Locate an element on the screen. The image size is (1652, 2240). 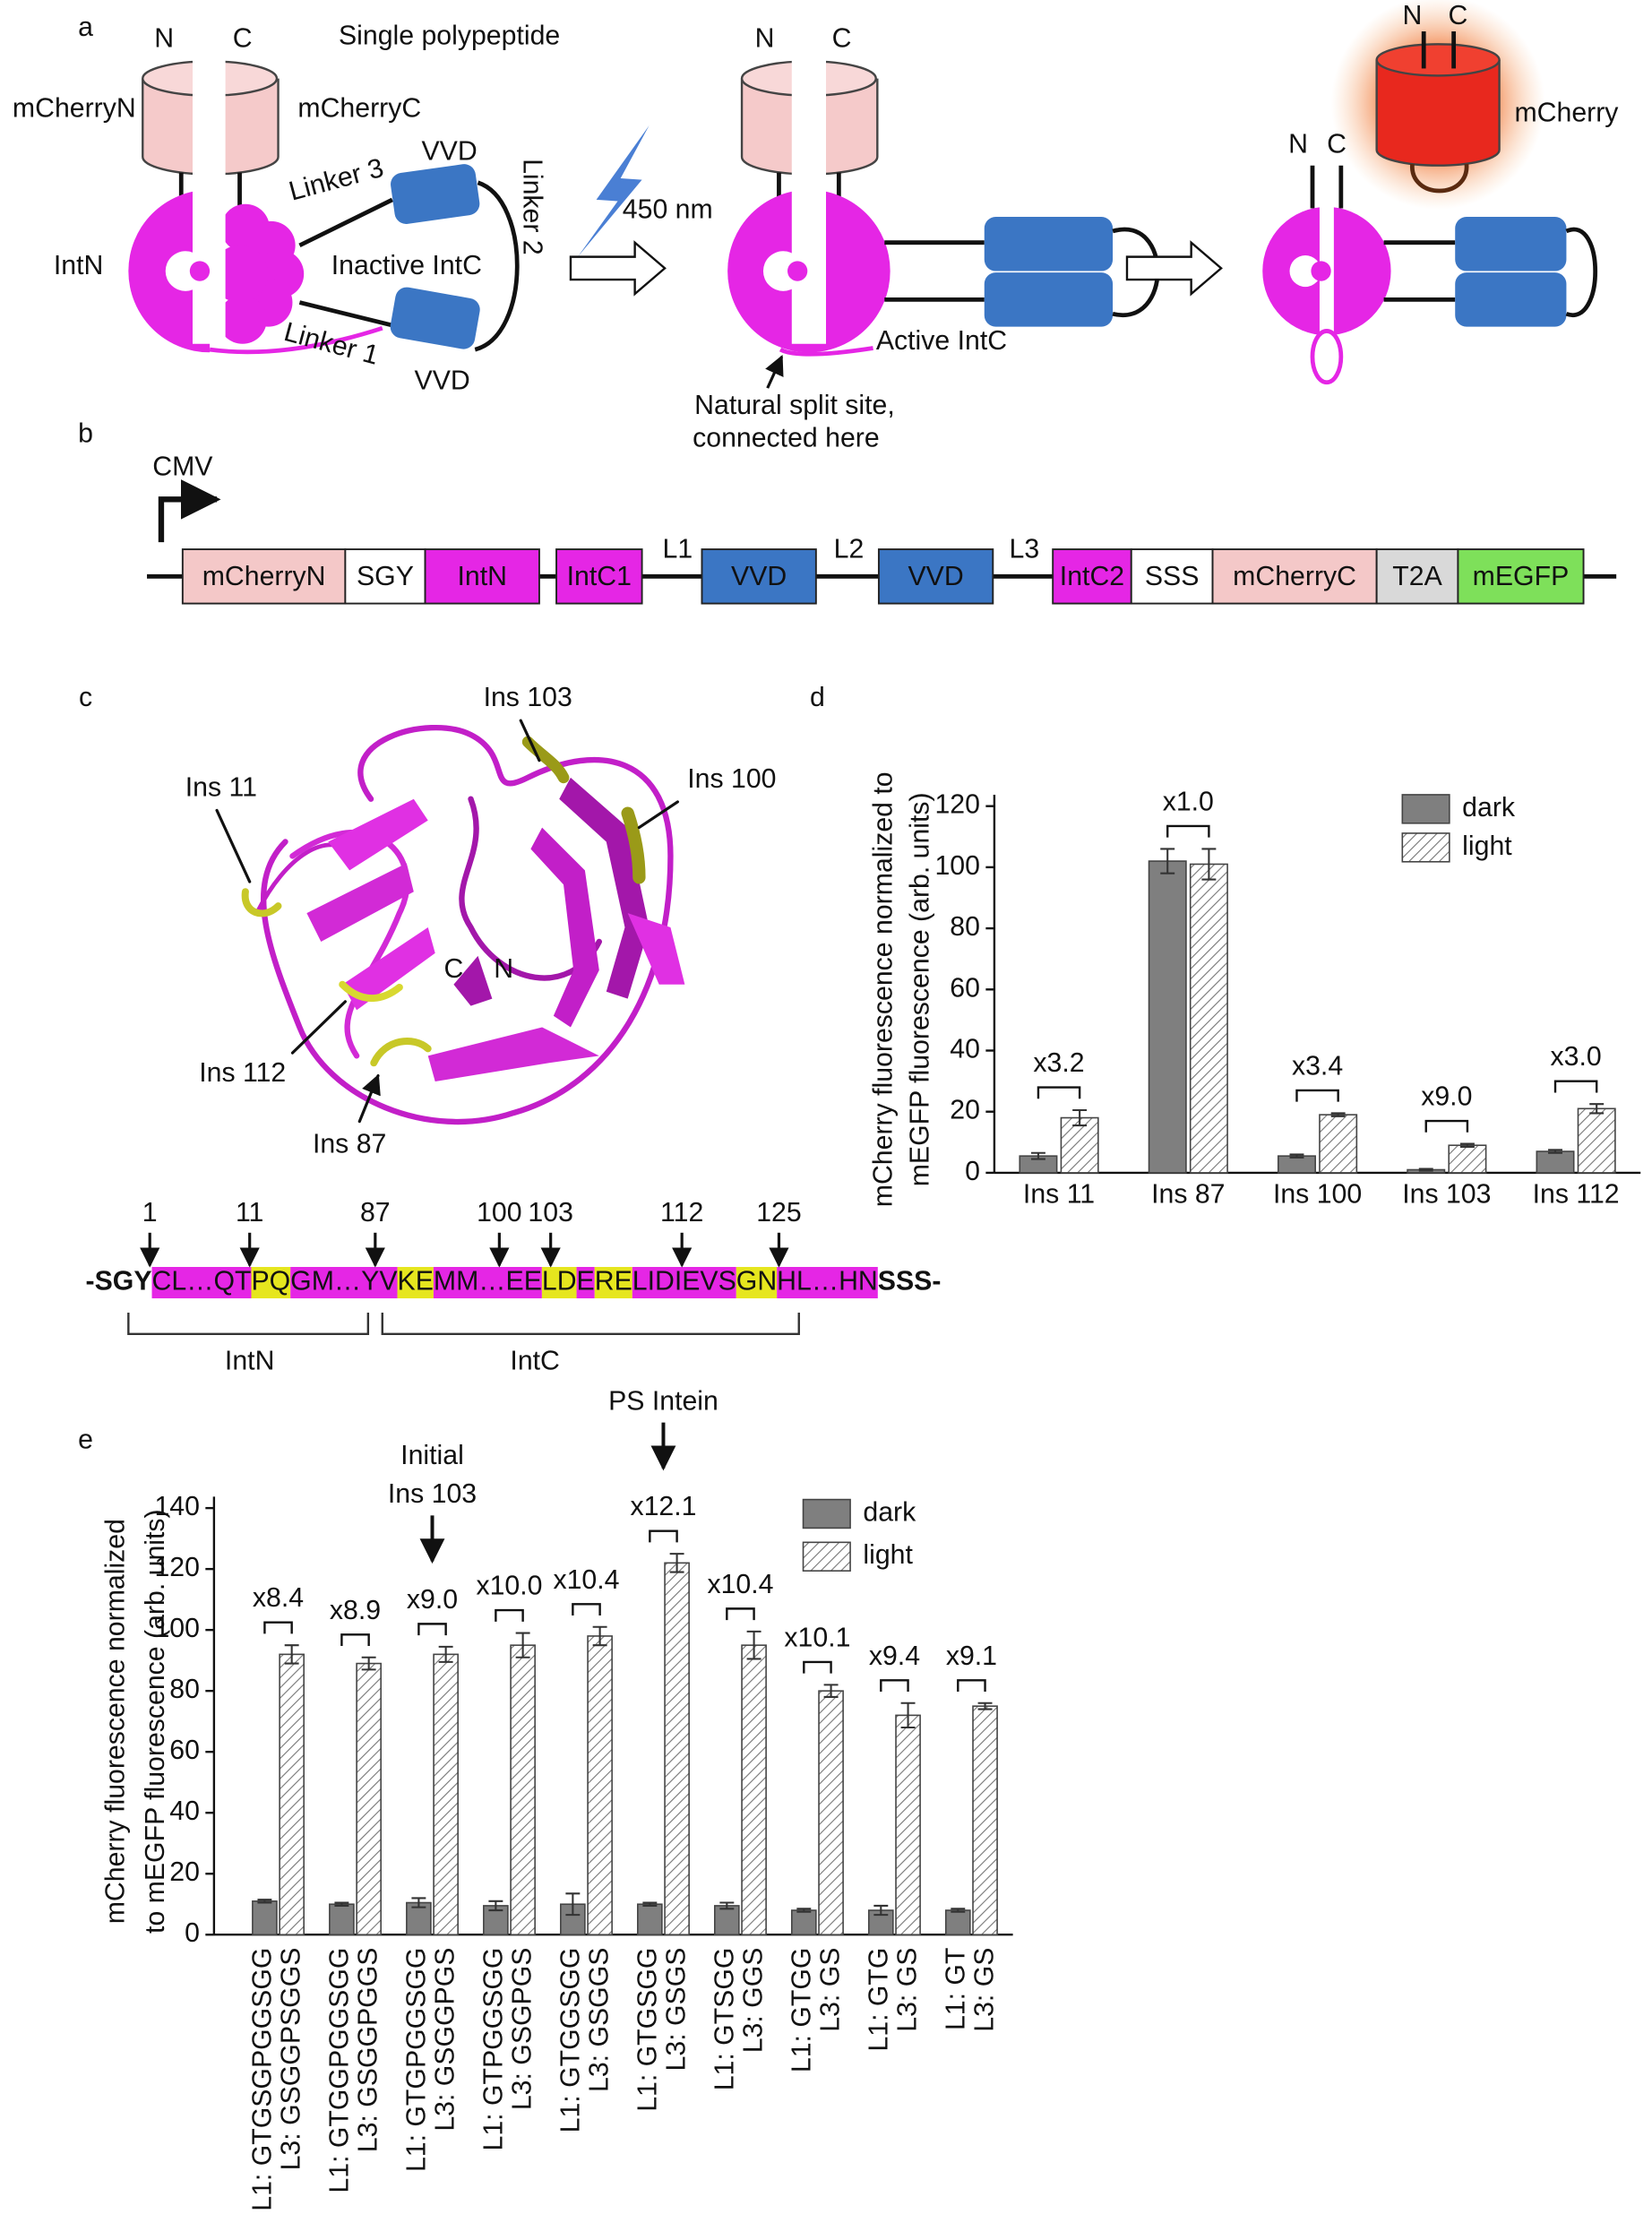
callout-label: Initial is located at coordinates (432, 1455).